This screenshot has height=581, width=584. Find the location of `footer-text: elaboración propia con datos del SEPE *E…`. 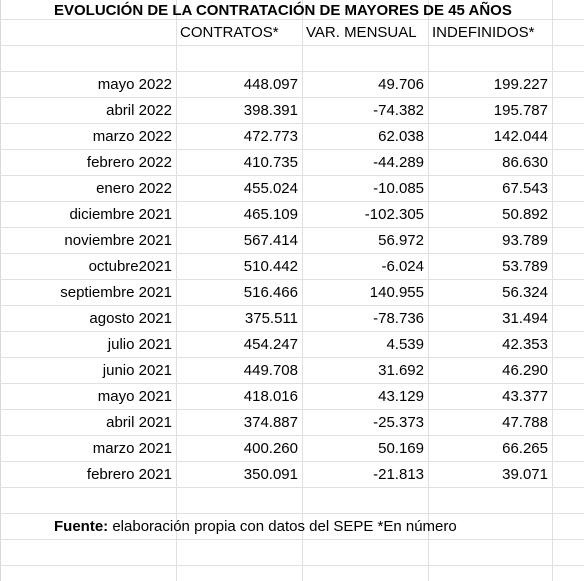

footer-text: elaboración propia con datos del SEPE *E… is located at coordinates (282, 526).